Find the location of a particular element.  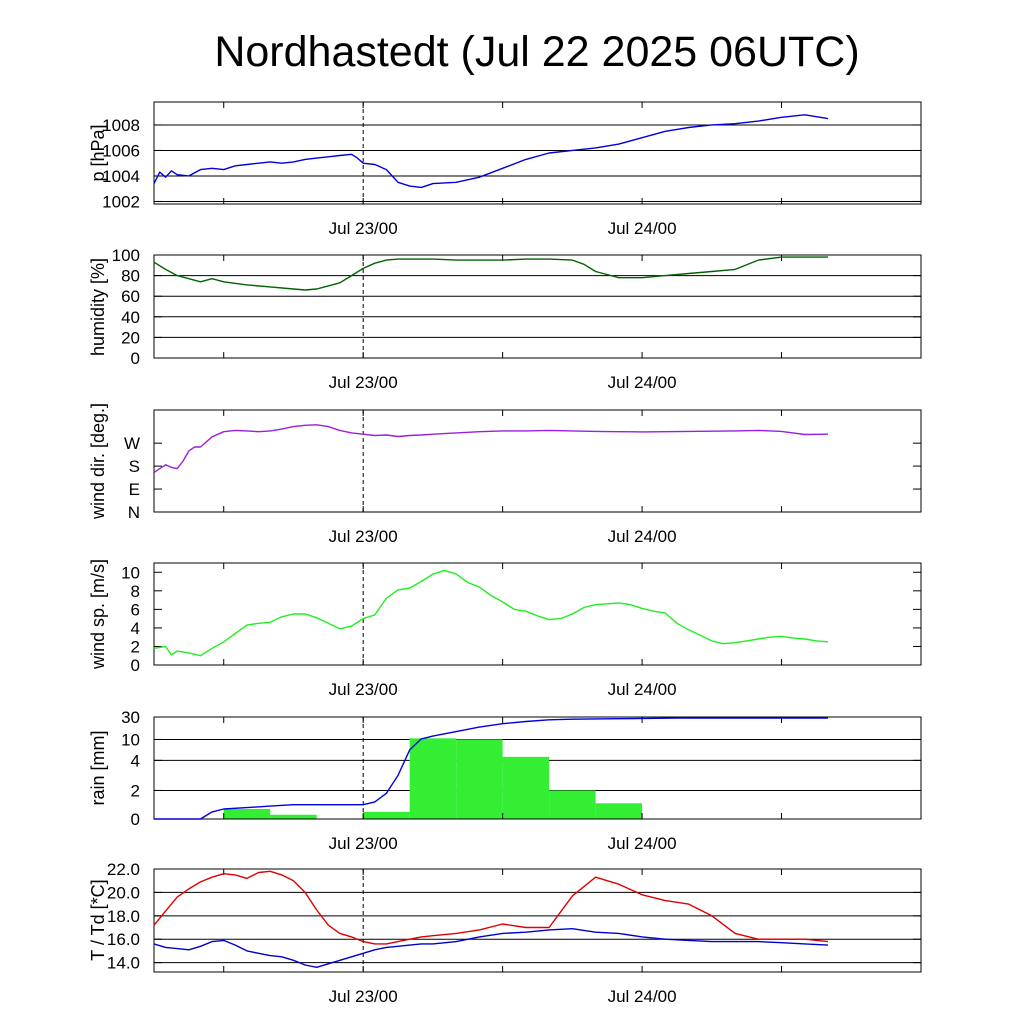

humidity-line is located at coordinates (490, 273).